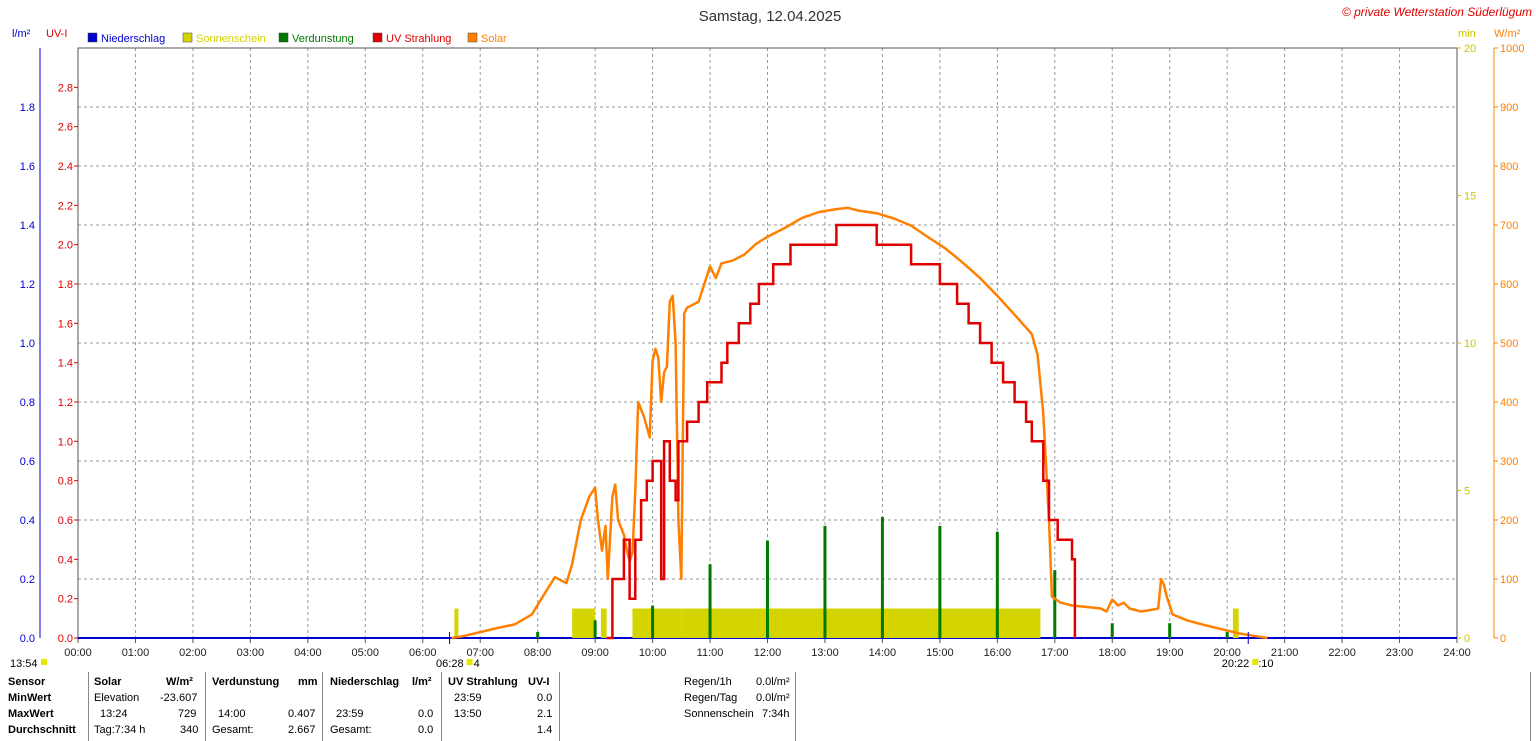 The height and width of the screenshot is (741, 1536). I want to click on uv-tick-label-1: 0.2, so click(65, 600).